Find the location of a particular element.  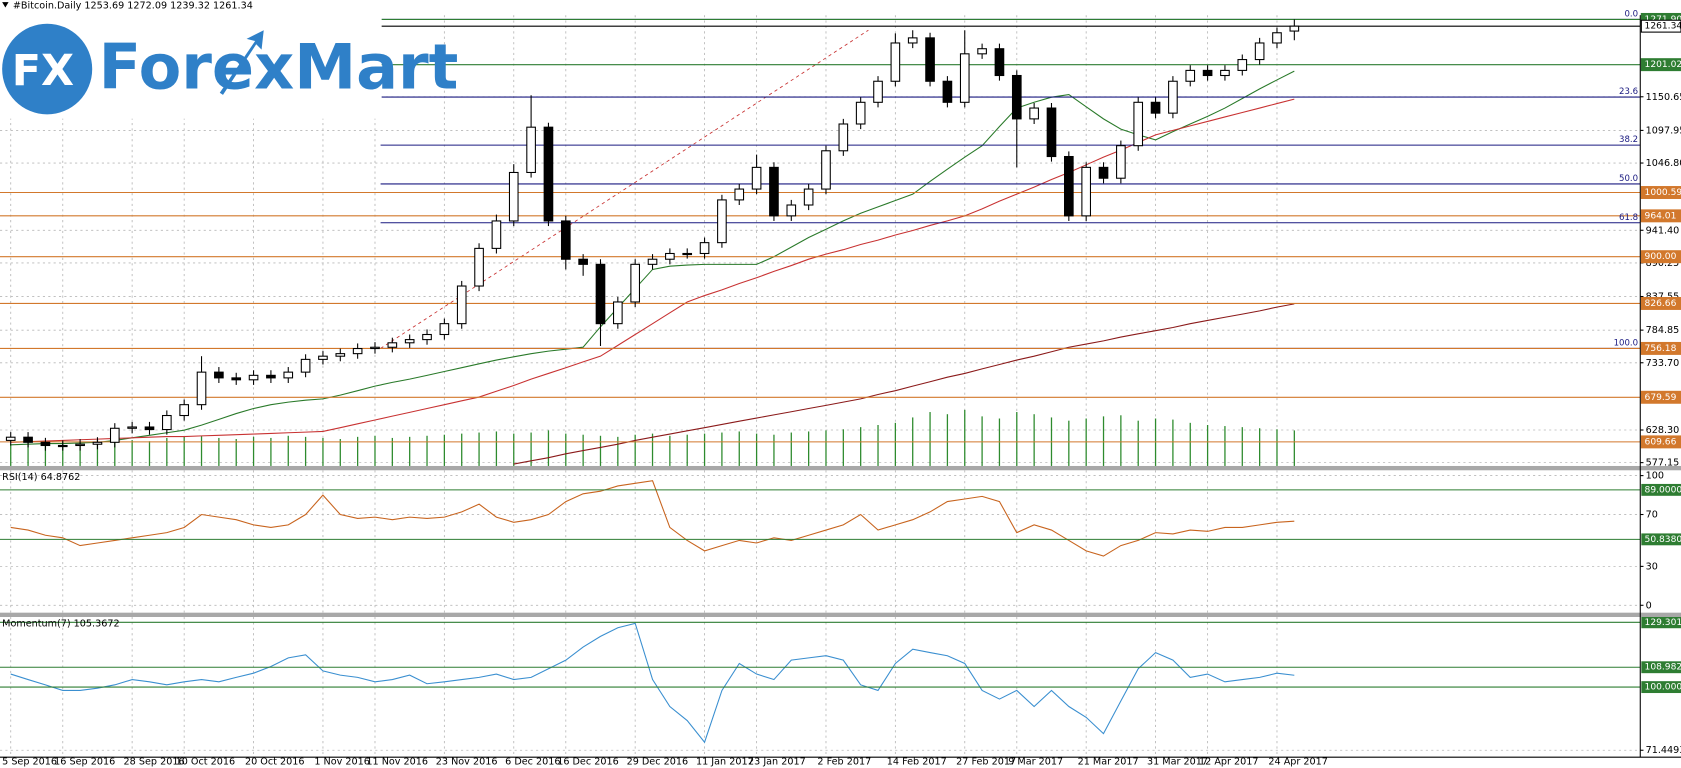

x-tick-label: 27 Feb 2017 is located at coordinates (986, 762).